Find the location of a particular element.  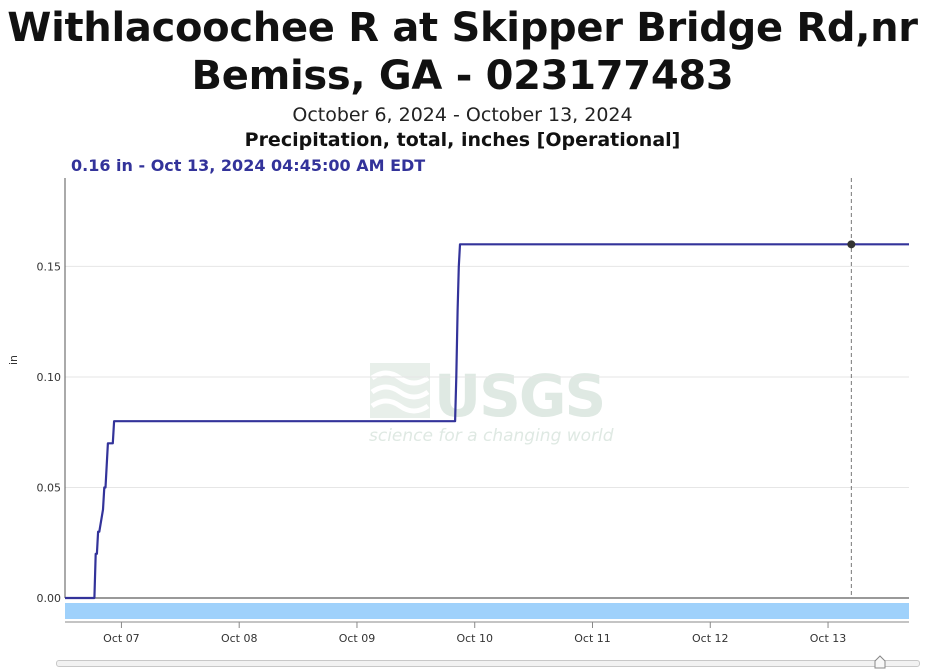

x-tick-label: Oct 07 is located at coordinates (121, 638).